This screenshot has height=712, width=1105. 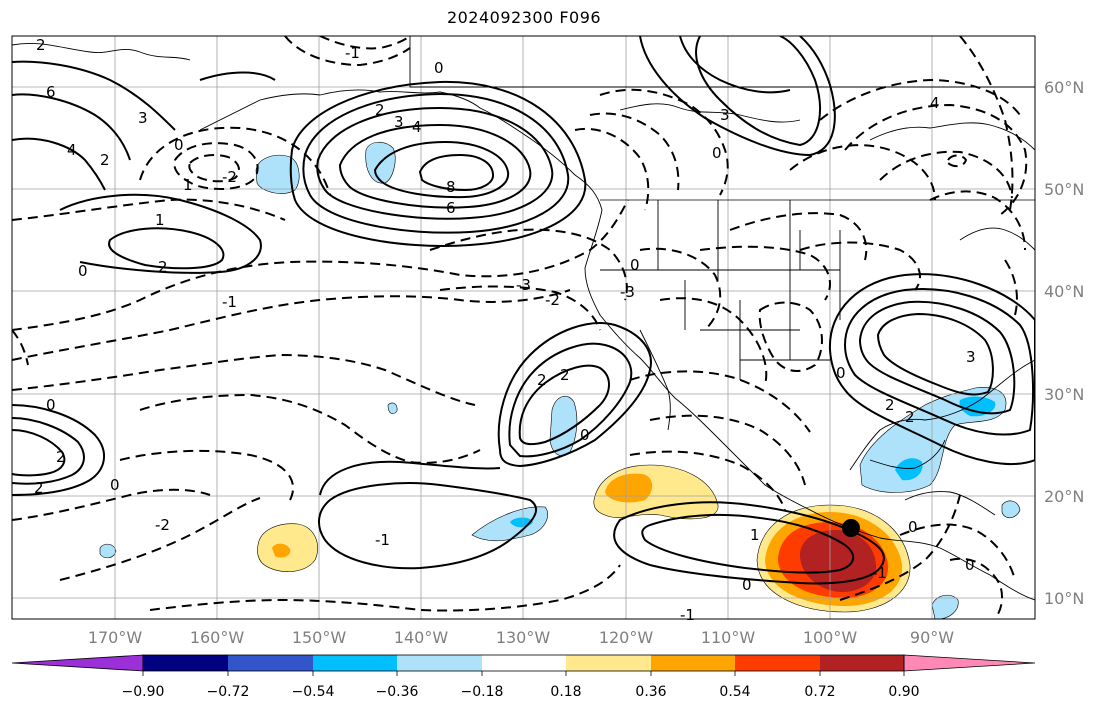 I want to click on lon-label: 100°W, so click(x=830, y=637).